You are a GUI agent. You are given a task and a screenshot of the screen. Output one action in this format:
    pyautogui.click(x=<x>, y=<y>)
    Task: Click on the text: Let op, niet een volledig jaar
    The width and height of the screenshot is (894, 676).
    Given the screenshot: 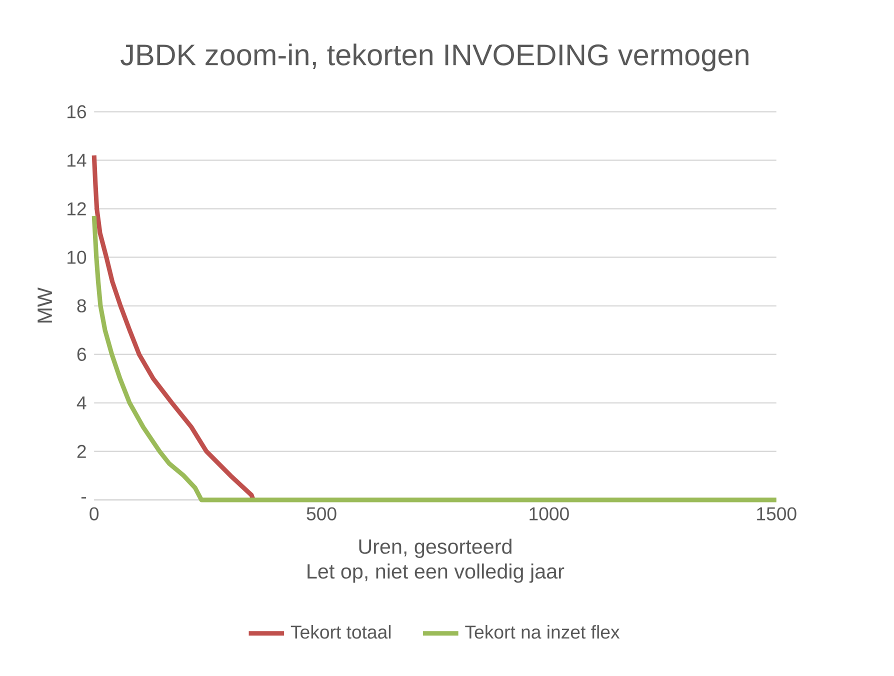 What is the action you would take?
    pyautogui.click(x=436, y=573)
    